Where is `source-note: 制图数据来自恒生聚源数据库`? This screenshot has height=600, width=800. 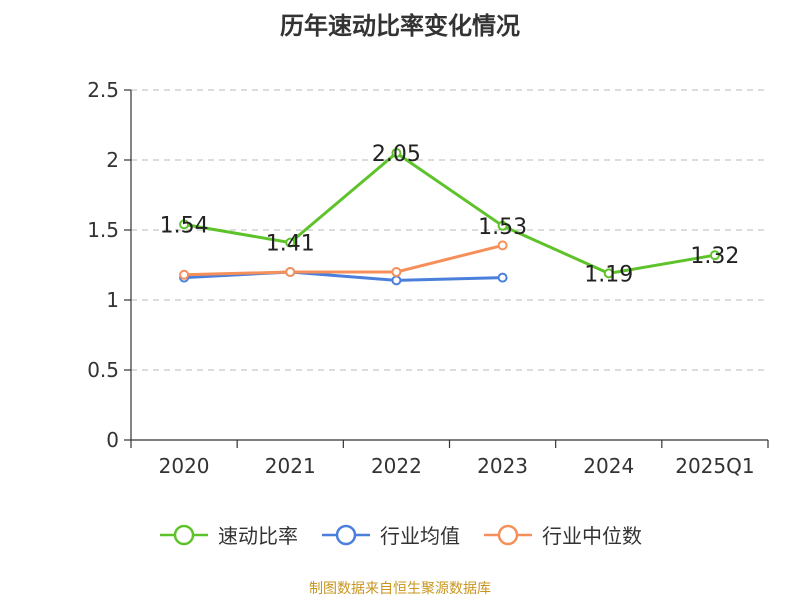
source-note: 制图数据来自恒生聚源数据库 is located at coordinates (400, 589).